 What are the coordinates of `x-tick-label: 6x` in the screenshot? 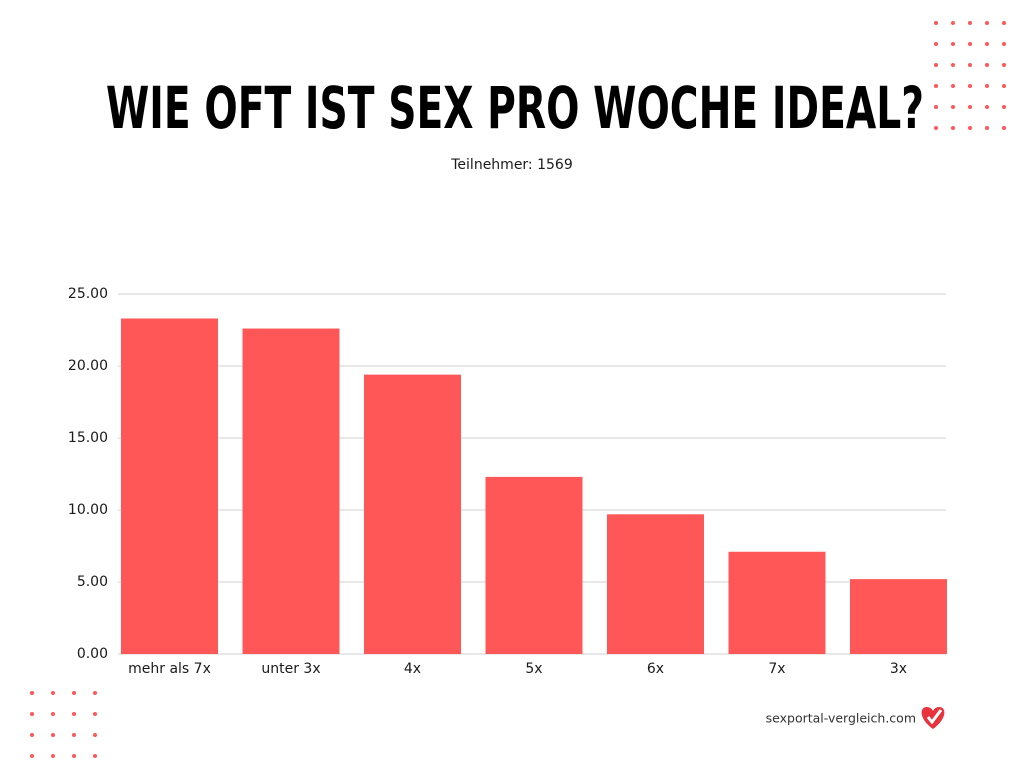 It's located at (655, 669).